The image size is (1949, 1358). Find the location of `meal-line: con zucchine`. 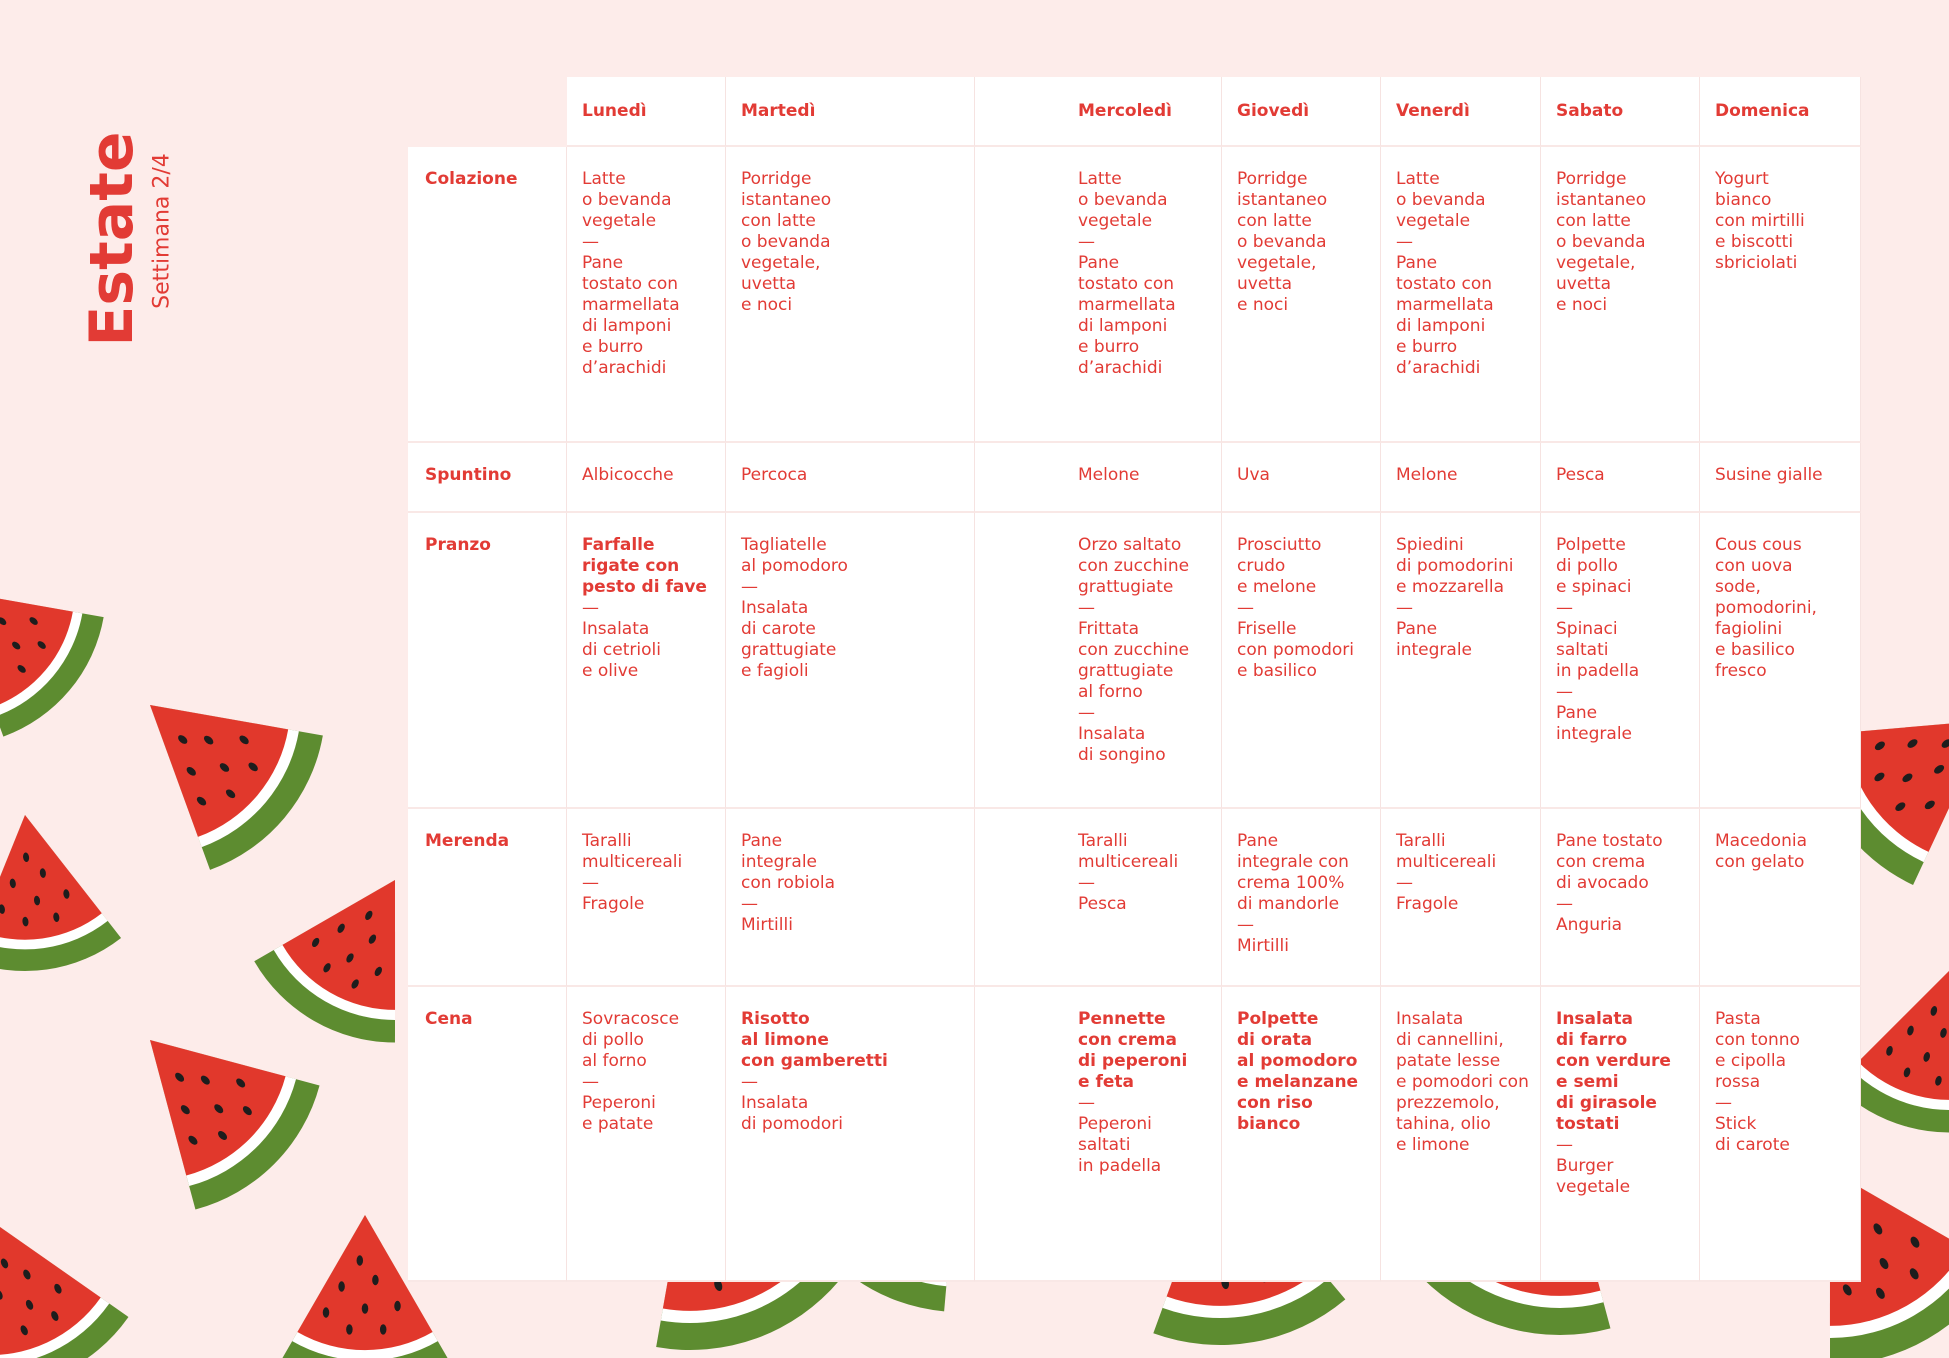

meal-line: con zucchine is located at coordinates (1134, 566).